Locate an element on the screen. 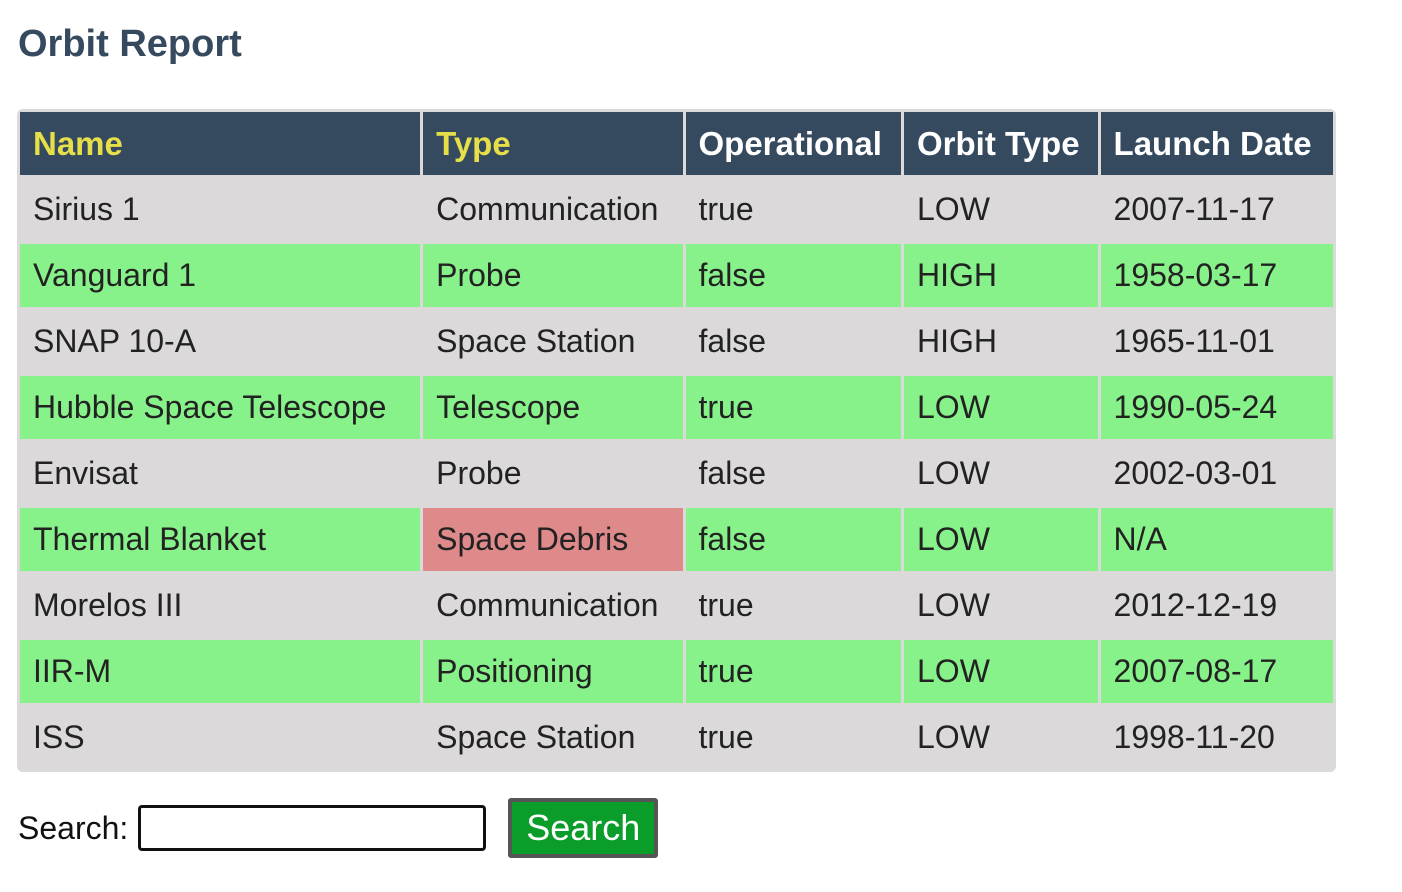 The width and height of the screenshot is (1402, 892). cell-launch-date: 1965-11-01 is located at coordinates (1194, 341).